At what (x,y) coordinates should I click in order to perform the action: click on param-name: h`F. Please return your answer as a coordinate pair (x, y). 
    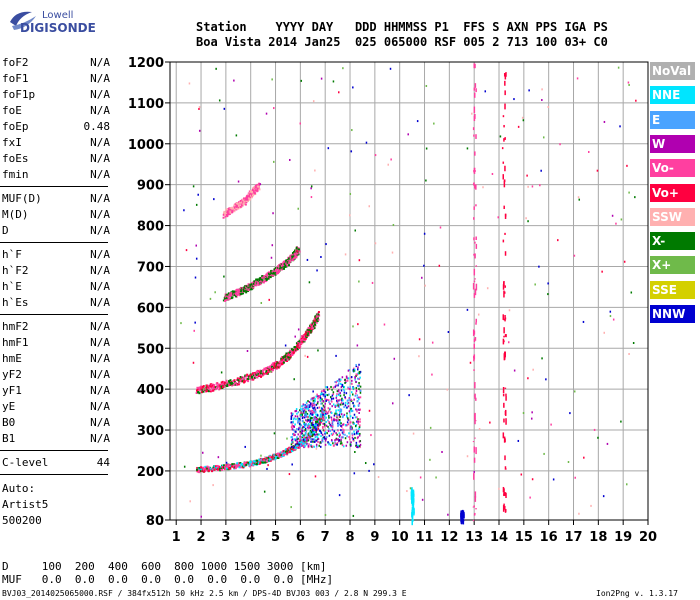
    Looking at the image, I should click on (12, 254).